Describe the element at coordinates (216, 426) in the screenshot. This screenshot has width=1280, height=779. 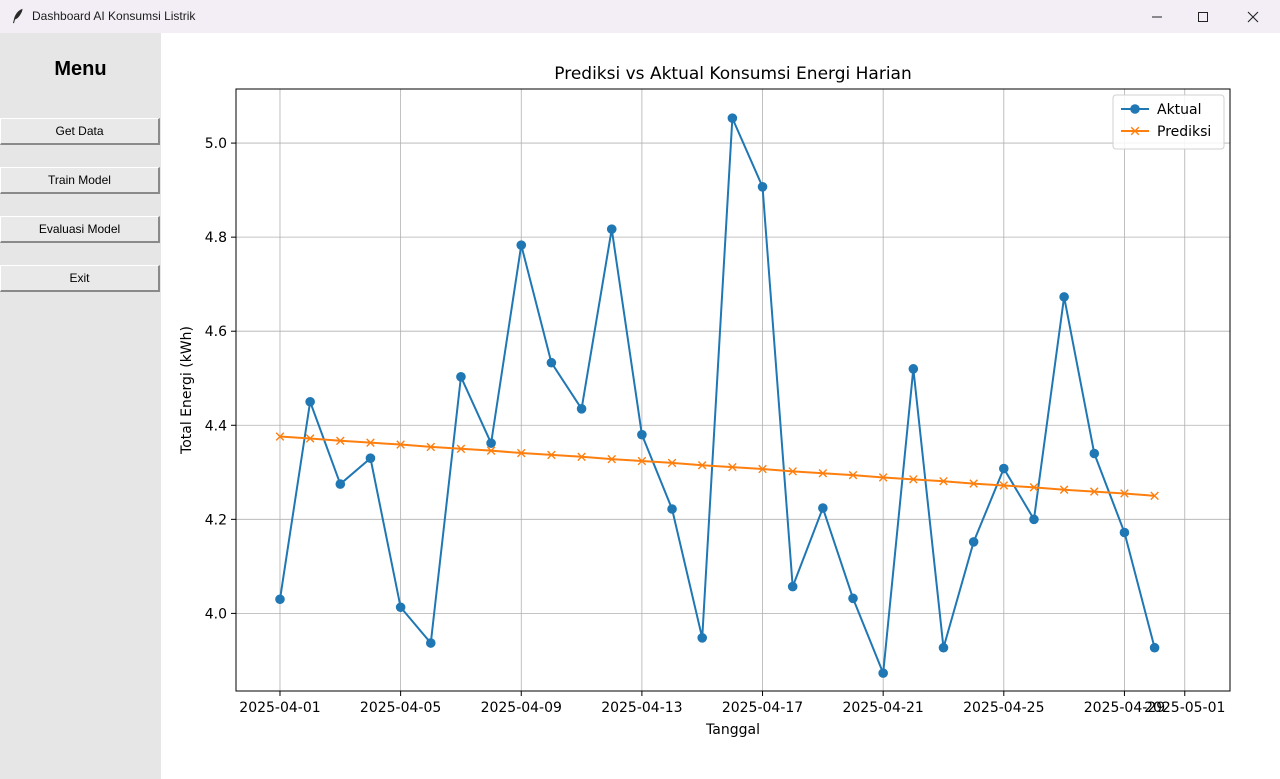
I see `y-tick-label: 4.4` at that location.